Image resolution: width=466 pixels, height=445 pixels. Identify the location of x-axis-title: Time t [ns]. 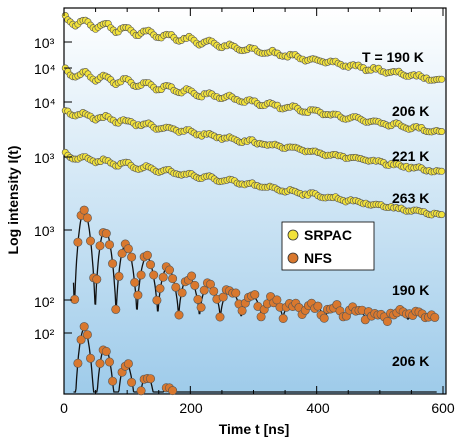
(254, 429).